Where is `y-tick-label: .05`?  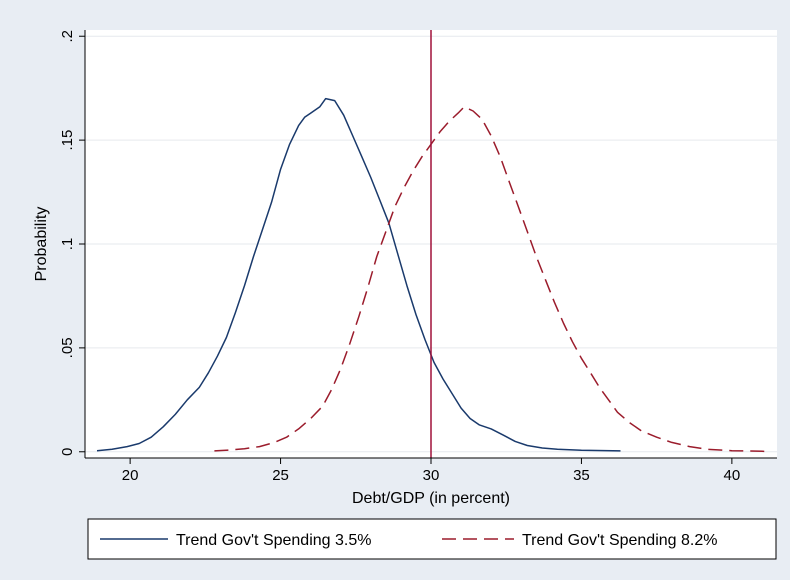
y-tick-label: .05 is located at coordinates (67, 347).